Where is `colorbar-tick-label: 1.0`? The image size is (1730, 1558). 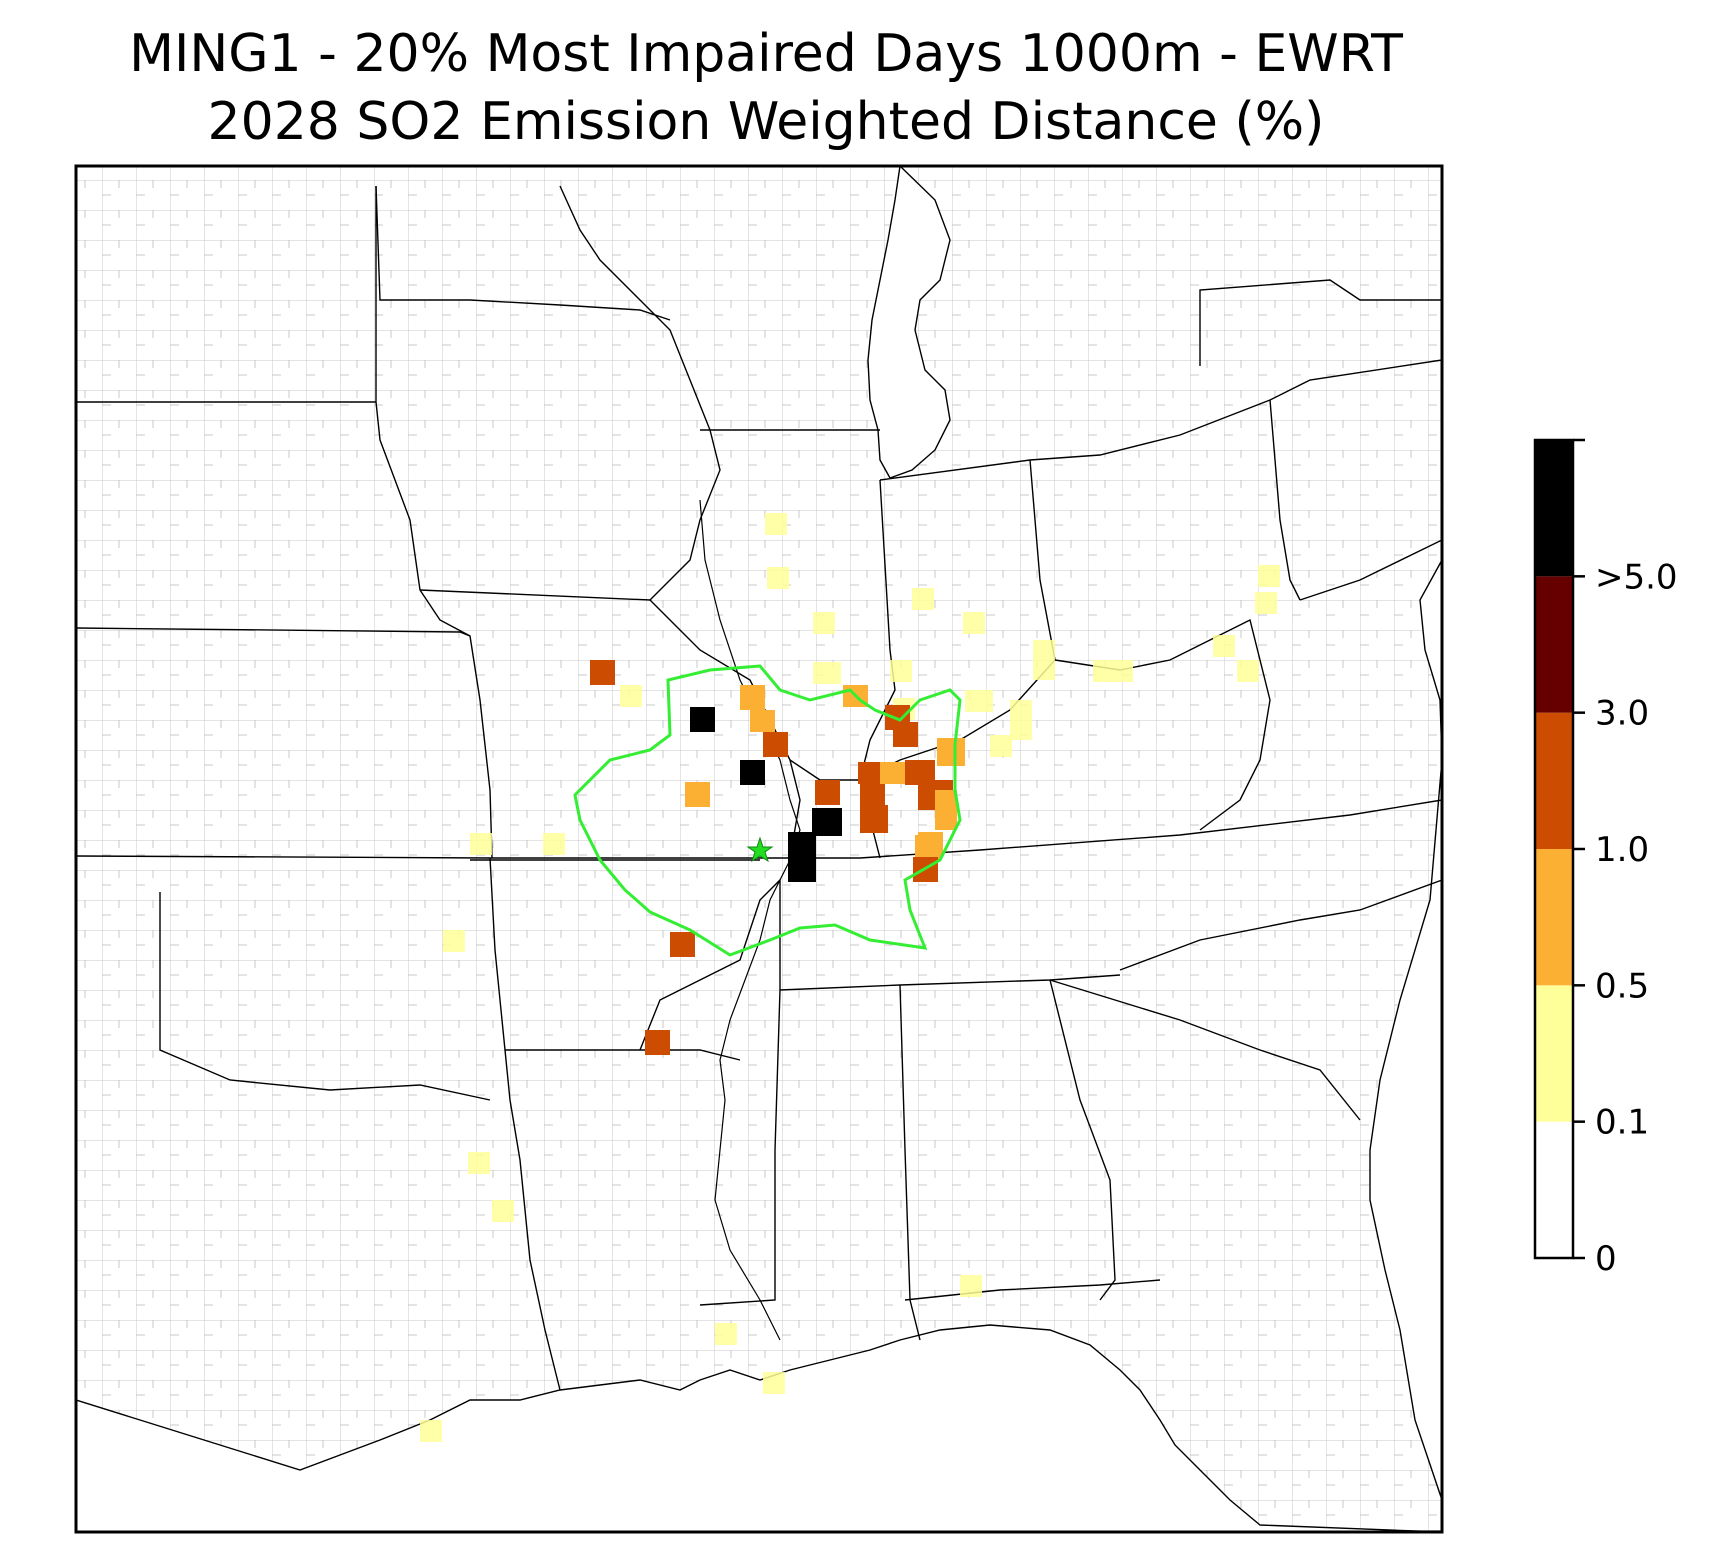 colorbar-tick-label: 1.0 is located at coordinates (1622, 850).